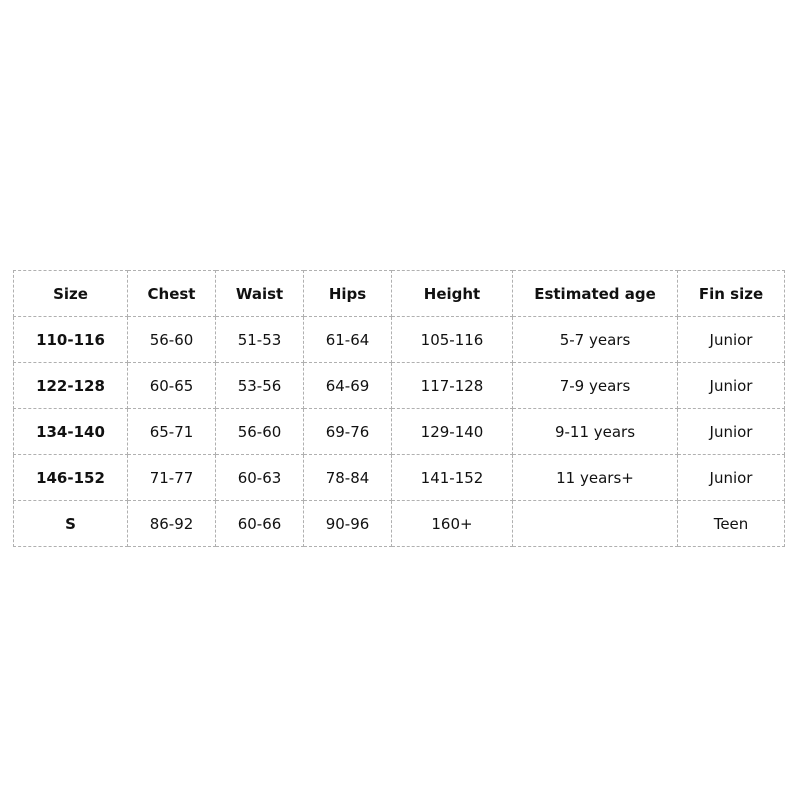 The height and width of the screenshot is (800, 800). What do you see at coordinates (171, 523) in the screenshot?
I see `cell-chest: 86-92` at bounding box center [171, 523].